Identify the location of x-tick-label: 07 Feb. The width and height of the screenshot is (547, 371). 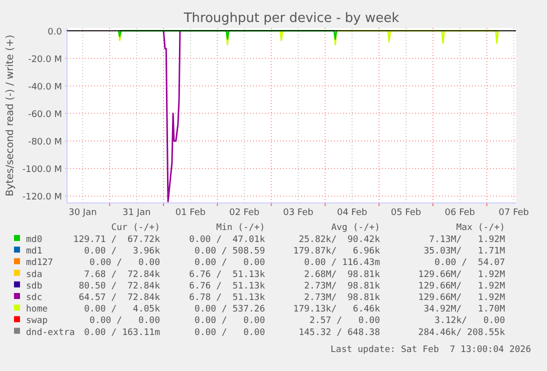
(514, 213).